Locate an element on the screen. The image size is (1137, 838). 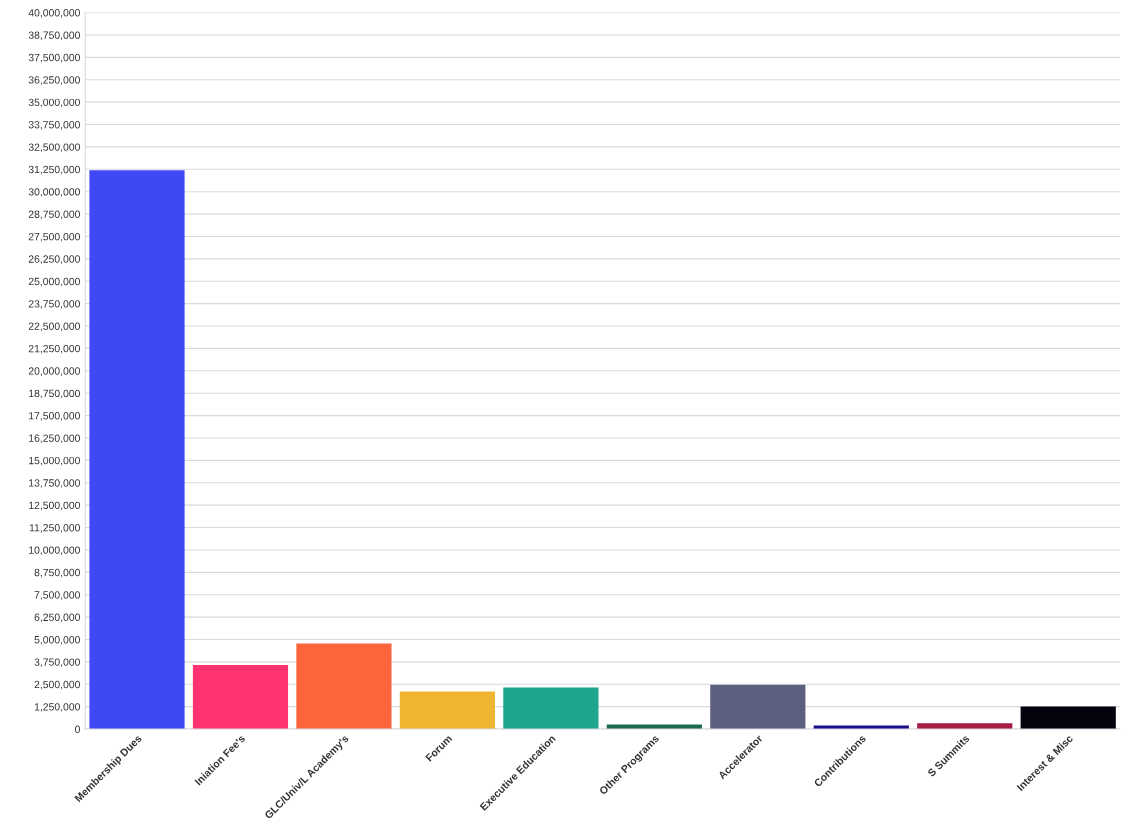
y-tick-label: 15,000,000 is located at coordinates (55, 461).